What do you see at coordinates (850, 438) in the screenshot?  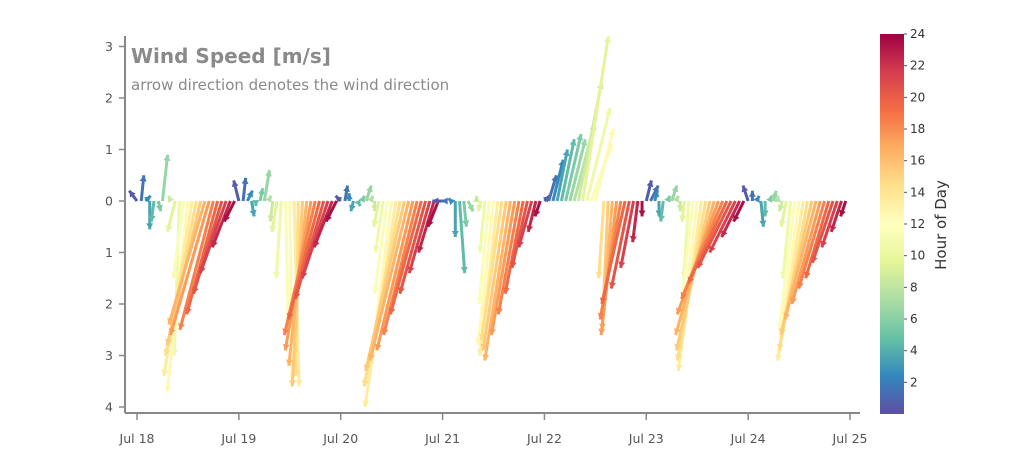 I see `x-tick-label: Jul 25` at bounding box center [850, 438].